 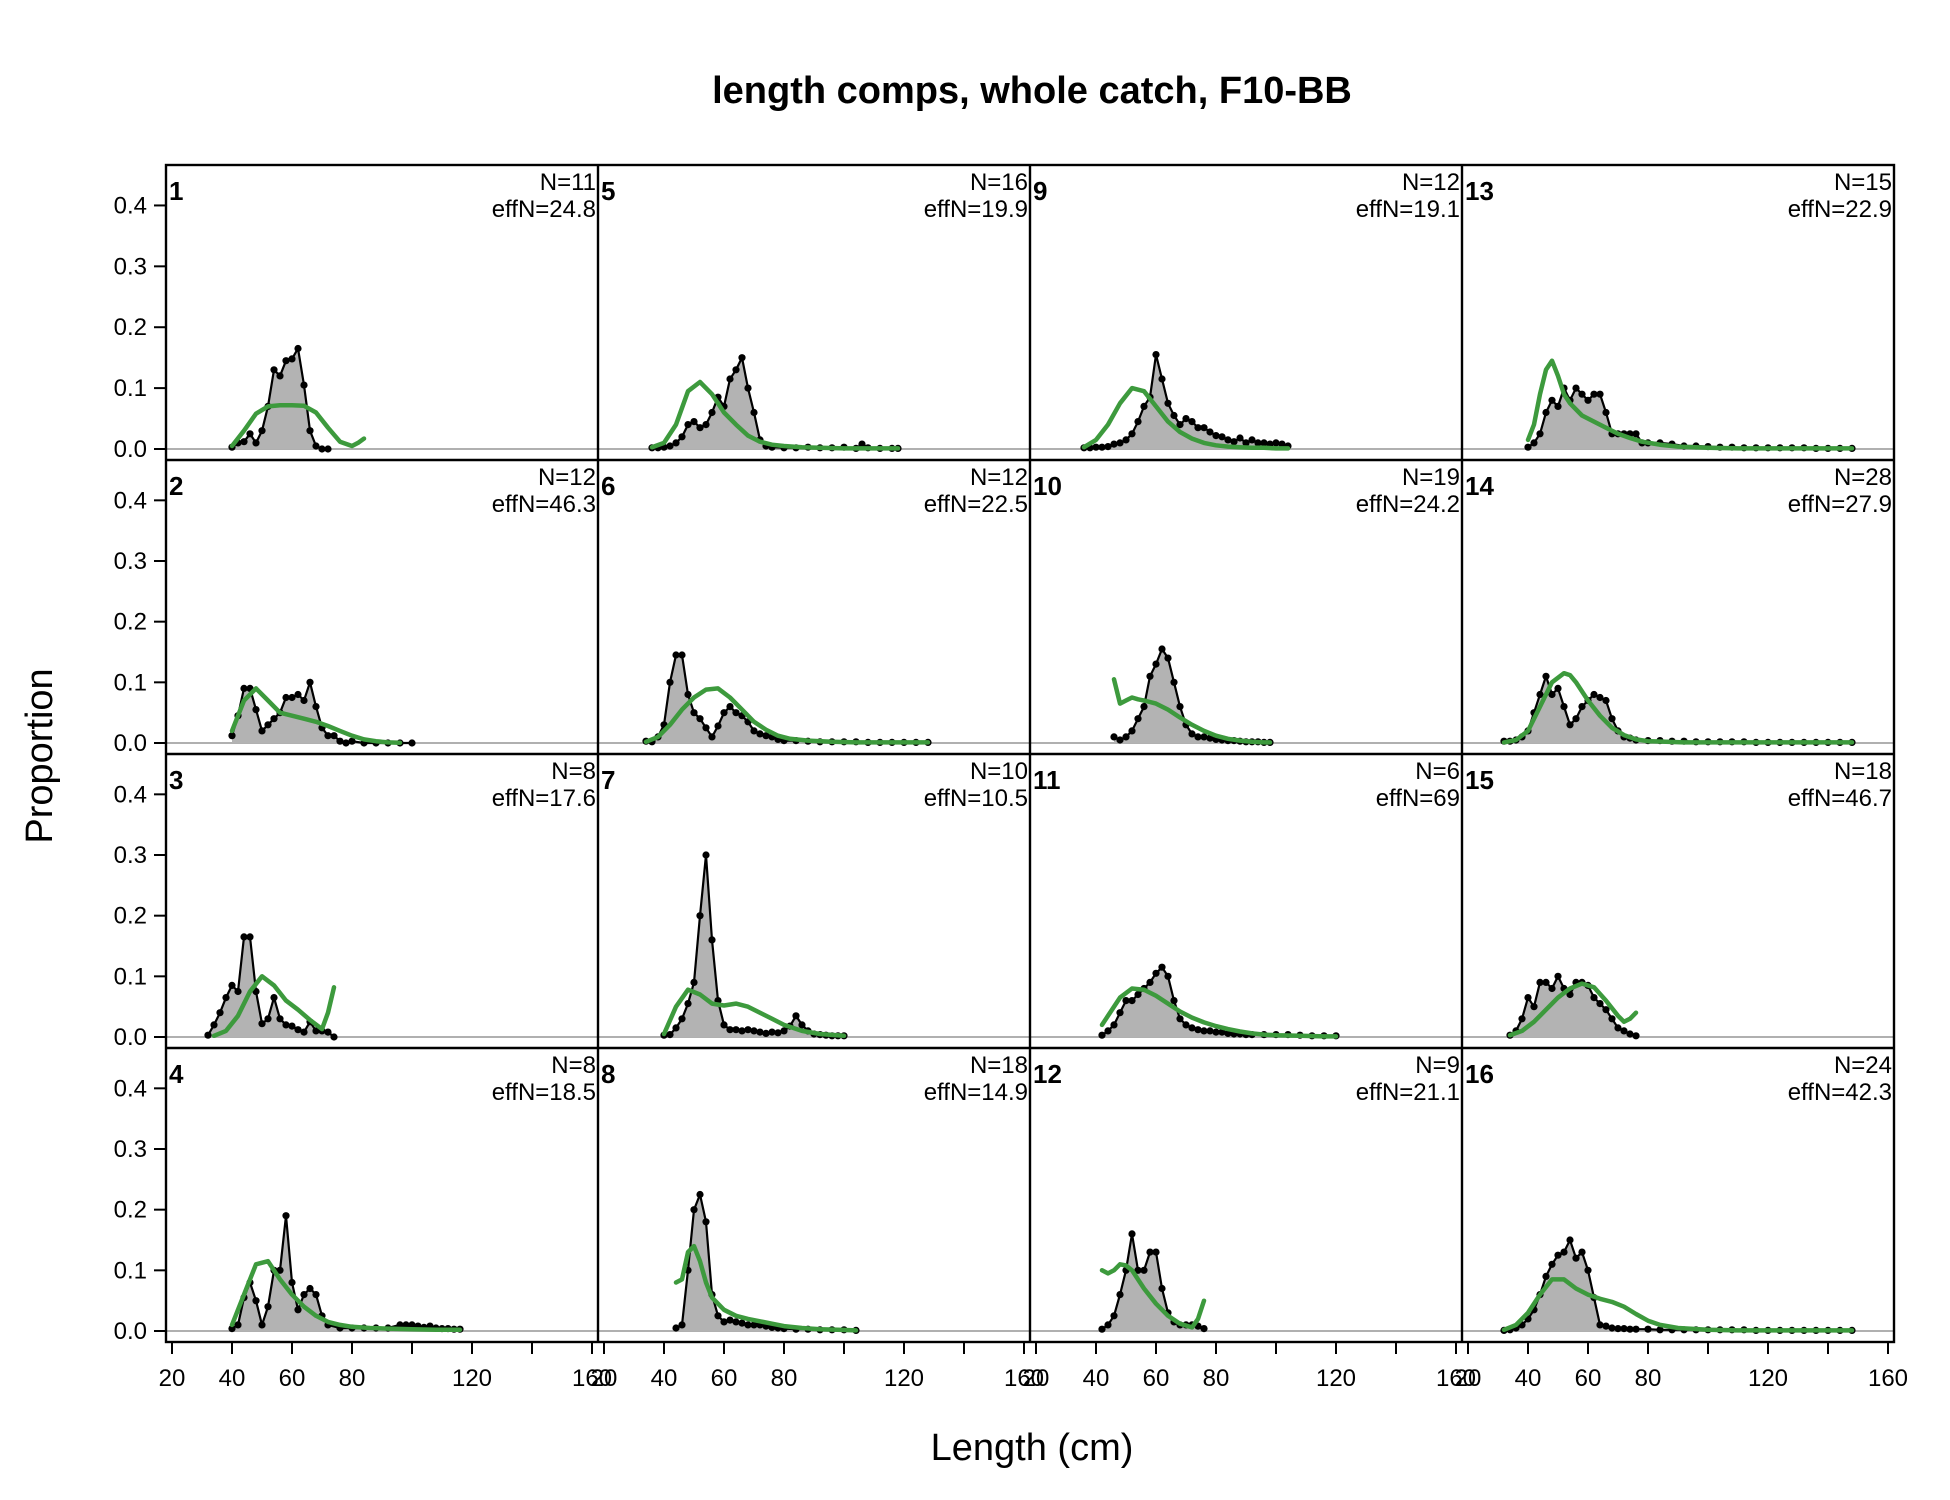 I want to click on panel-N-4: N=8, so click(x=573, y=1065).